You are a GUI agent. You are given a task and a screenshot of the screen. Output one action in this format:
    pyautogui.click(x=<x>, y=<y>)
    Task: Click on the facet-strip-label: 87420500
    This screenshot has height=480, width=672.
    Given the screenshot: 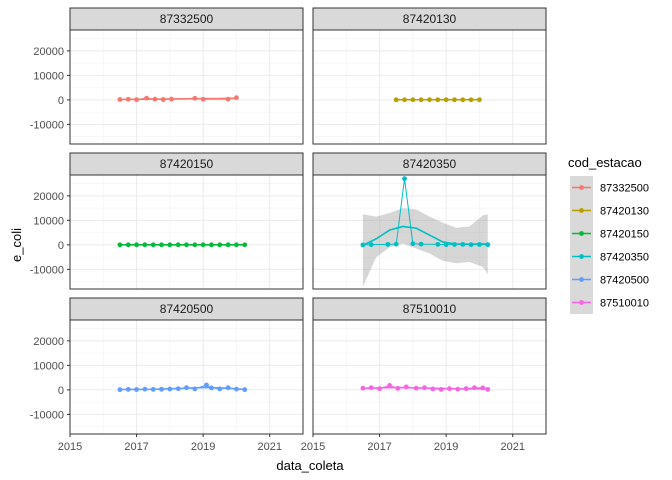 What is the action you would take?
    pyautogui.click(x=187, y=309)
    